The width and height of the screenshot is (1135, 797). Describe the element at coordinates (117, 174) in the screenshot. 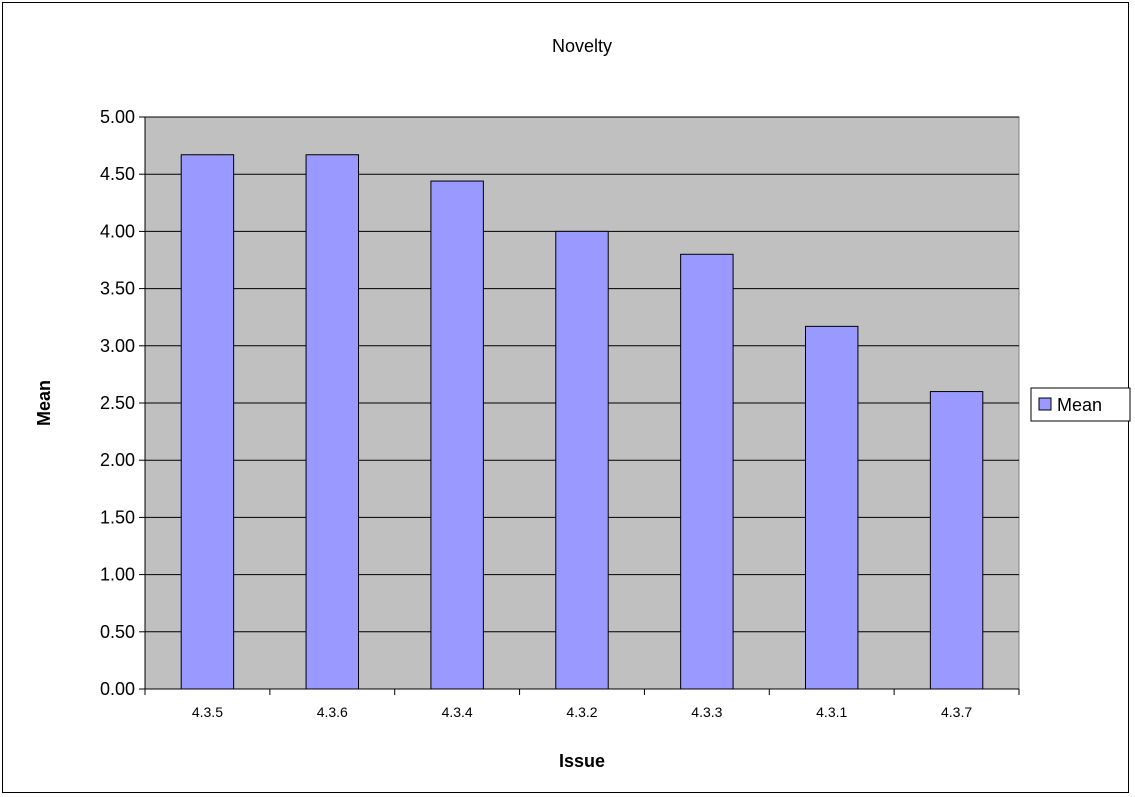

I see `y-tick-label: 4.50` at that location.